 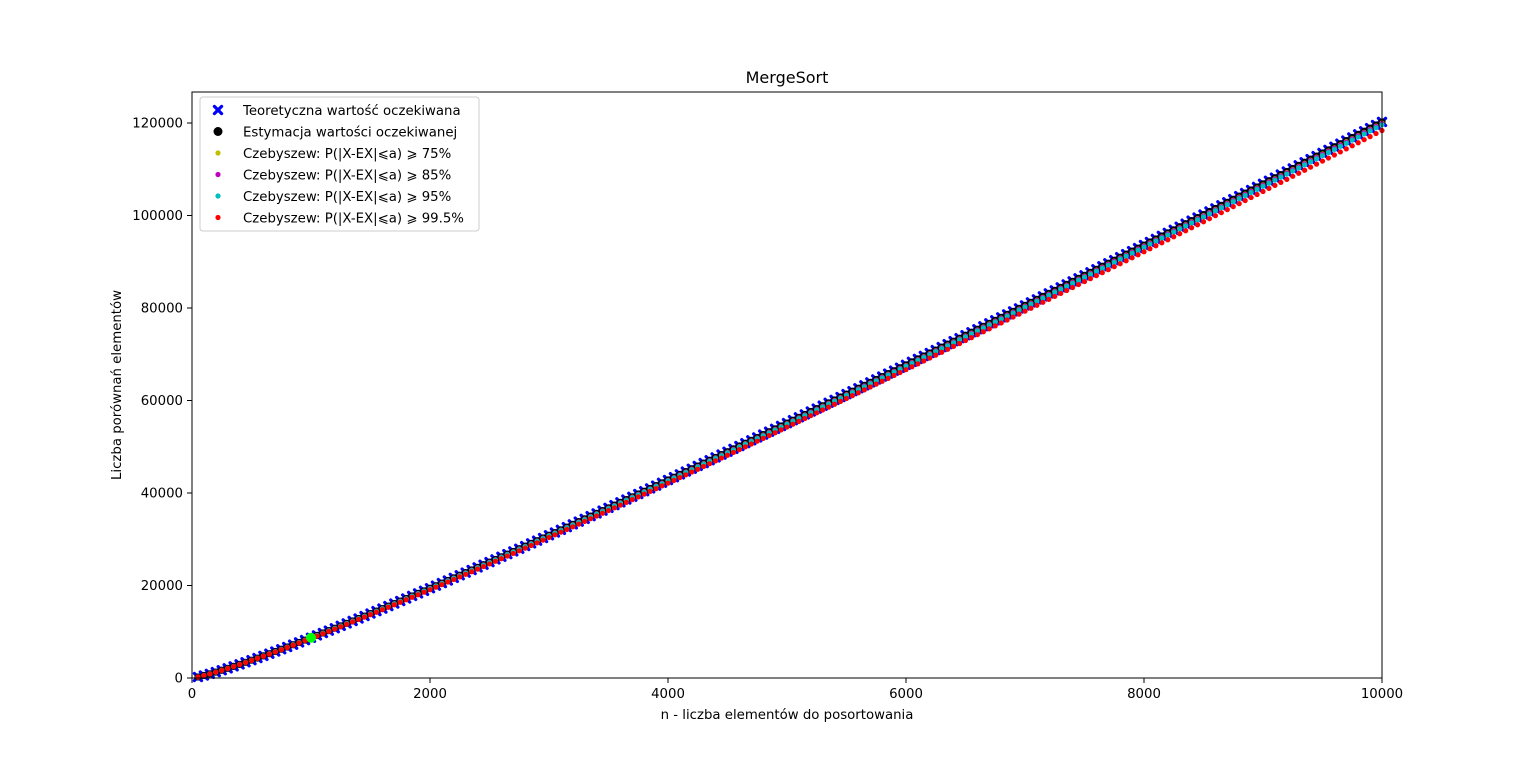 I want to click on y-tick-label: 40000, so click(x=162, y=493).